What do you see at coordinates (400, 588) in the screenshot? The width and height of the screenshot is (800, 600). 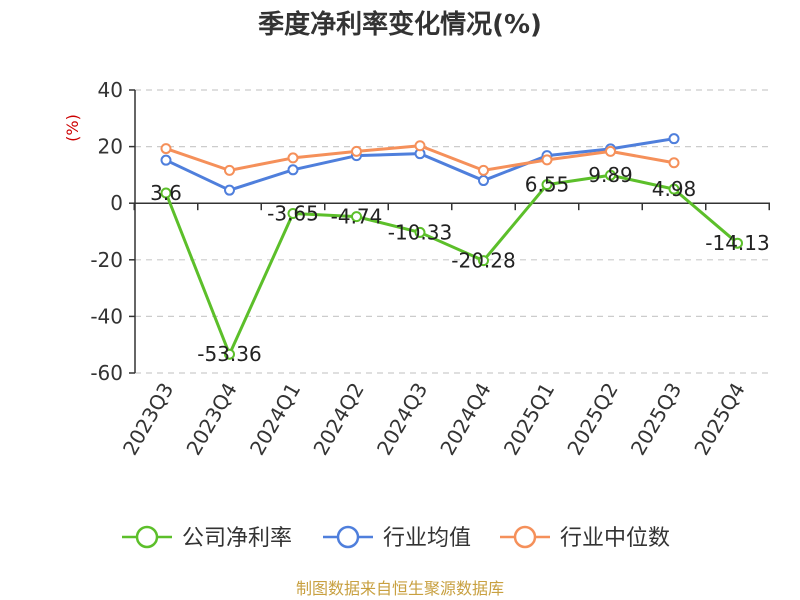 I see `source-note: 制图数据来自恒生聚源数据库` at bounding box center [400, 588].